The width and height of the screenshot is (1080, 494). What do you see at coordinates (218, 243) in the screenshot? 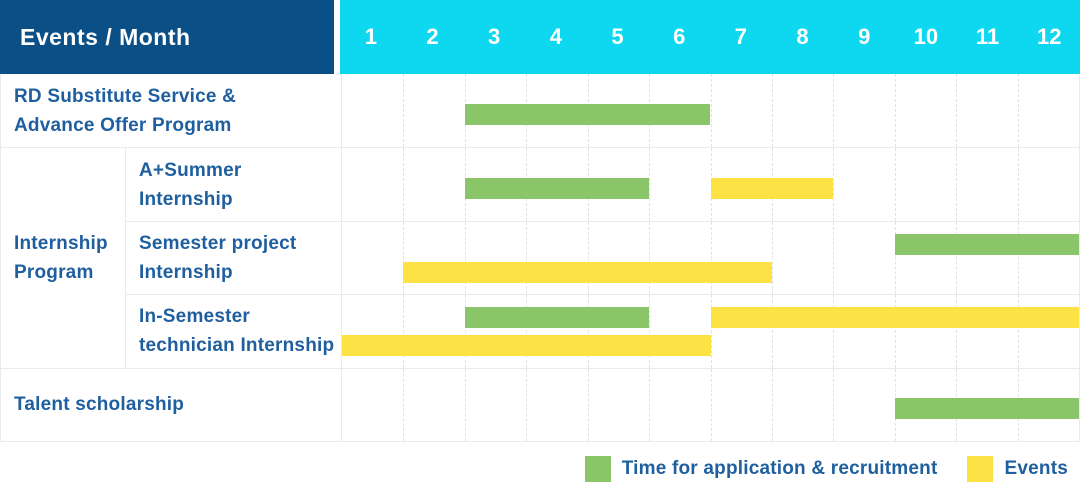
I see `row-label-line: Semester project` at bounding box center [218, 243].